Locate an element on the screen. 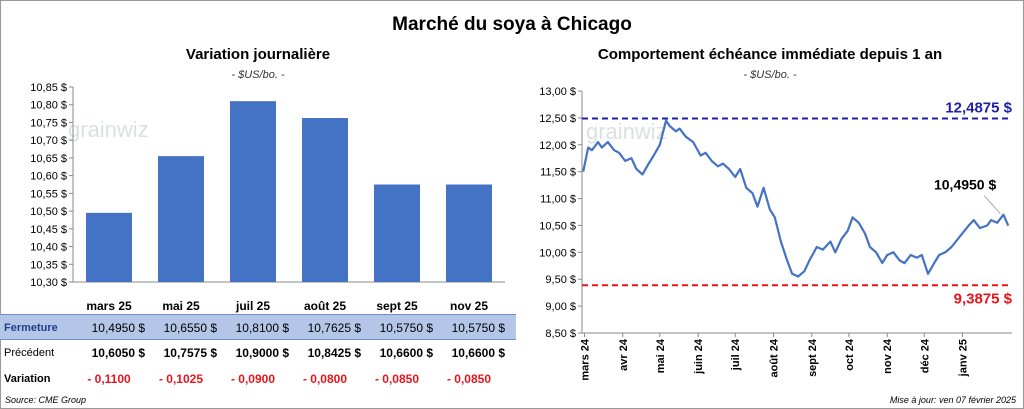  x-tick-label: oct 24 is located at coordinates (850, 354).